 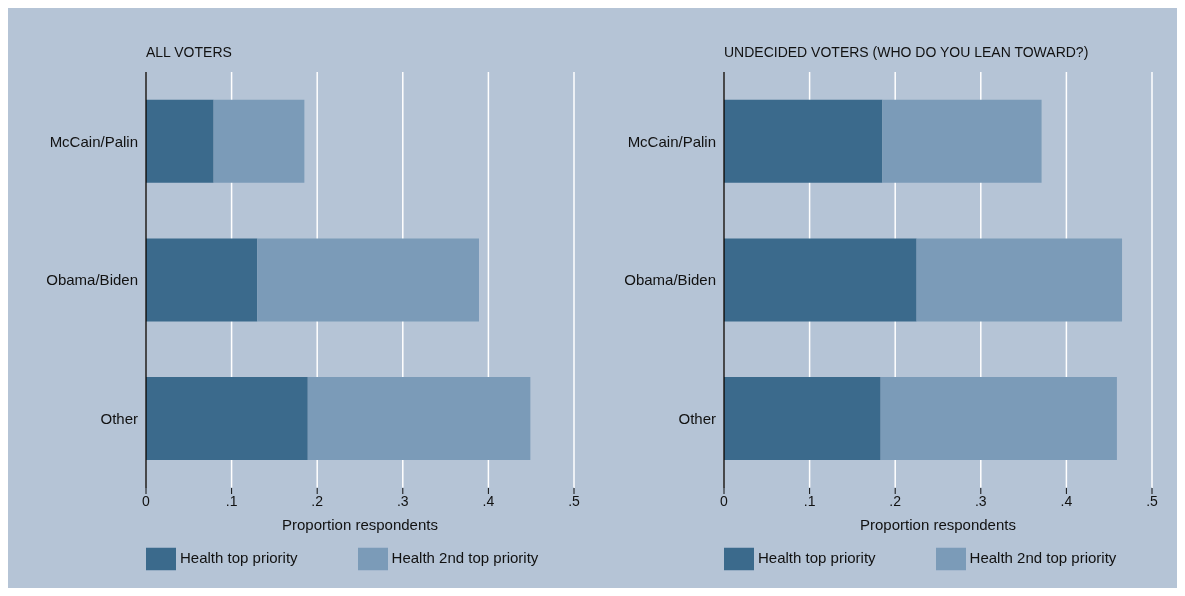 What do you see at coordinates (189, 53) in the screenshot?
I see `chart-title: ALL VOTERS` at bounding box center [189, 53].